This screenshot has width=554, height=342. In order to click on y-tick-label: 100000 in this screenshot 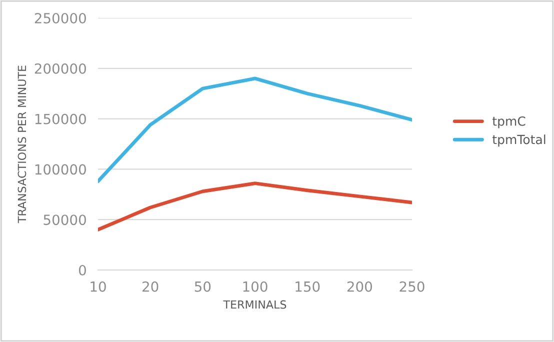, I will do `click(60, 169)`.